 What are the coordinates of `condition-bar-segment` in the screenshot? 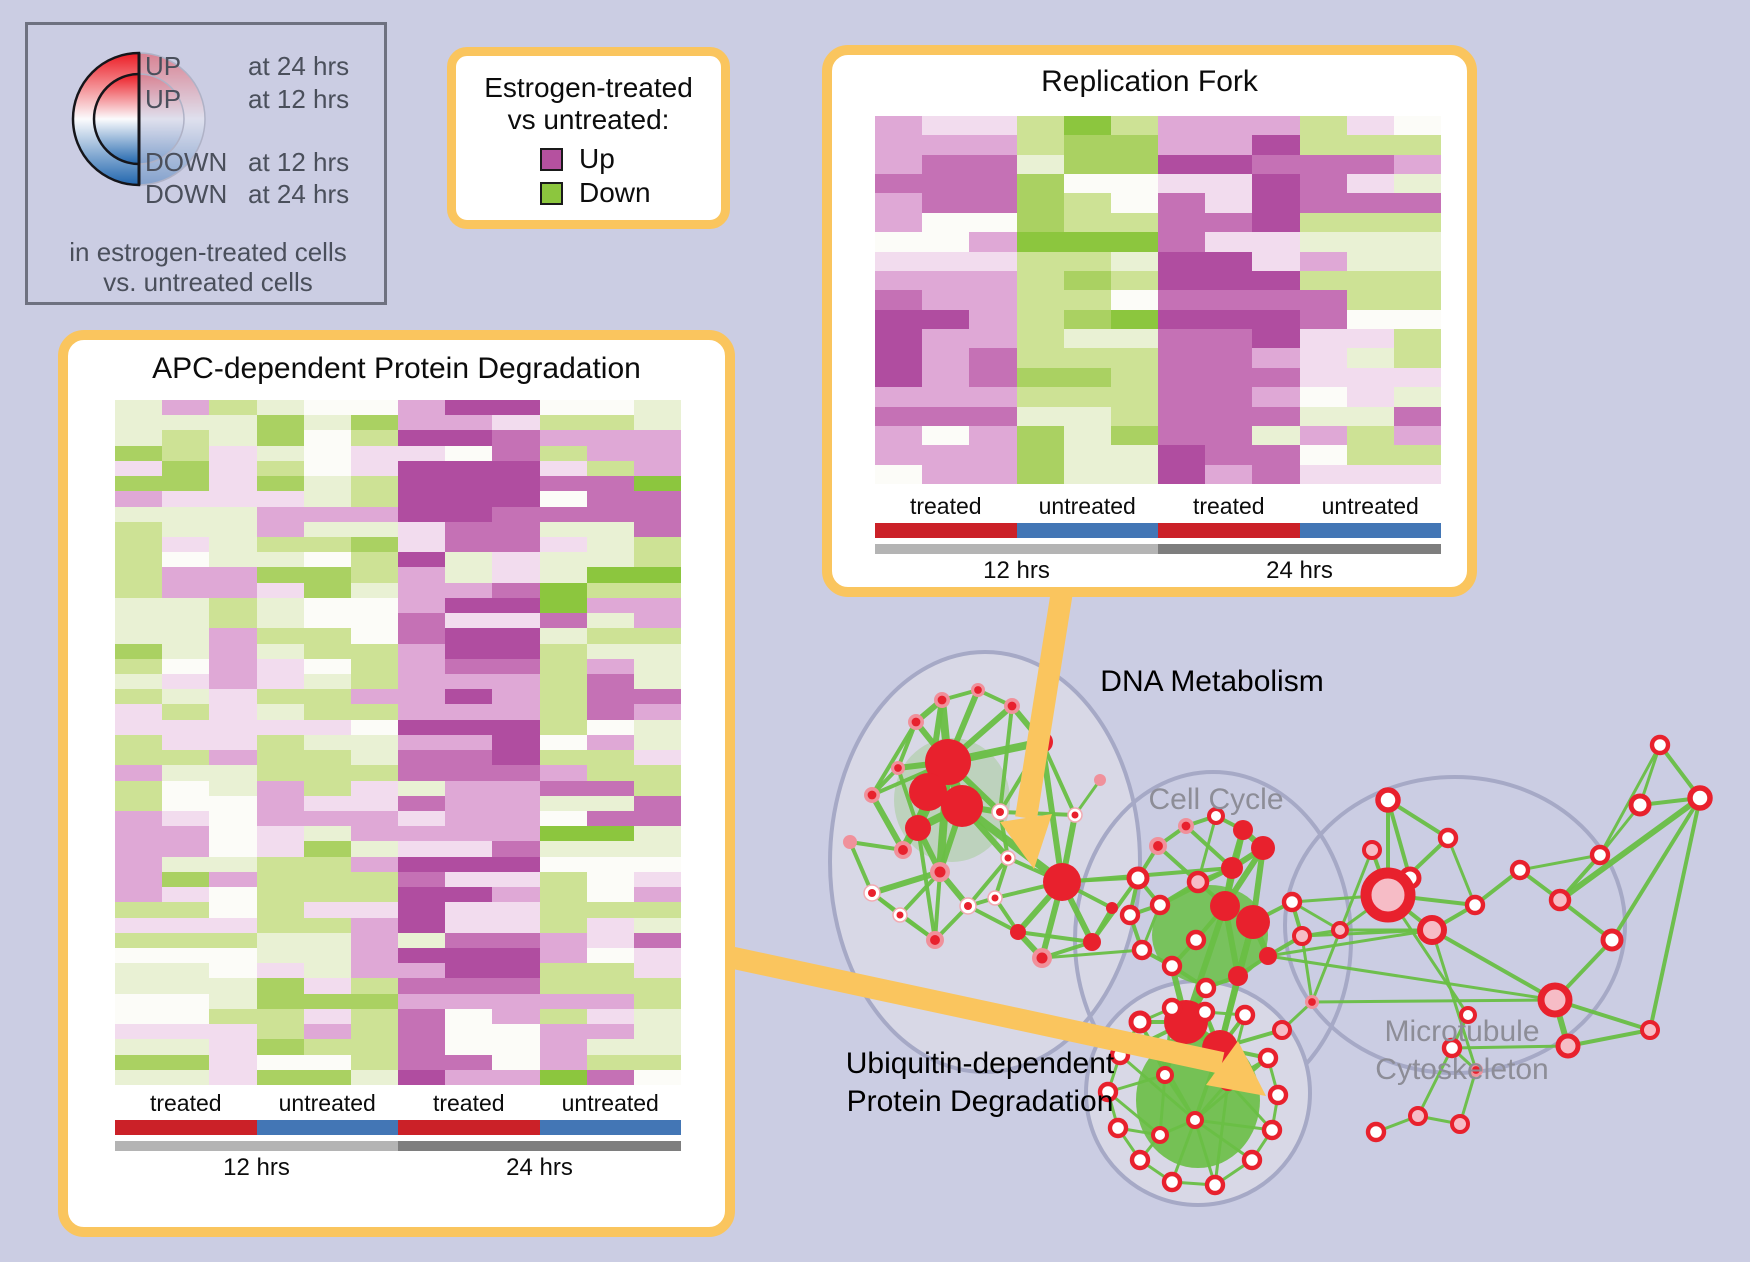 It's located at (469, 1127).